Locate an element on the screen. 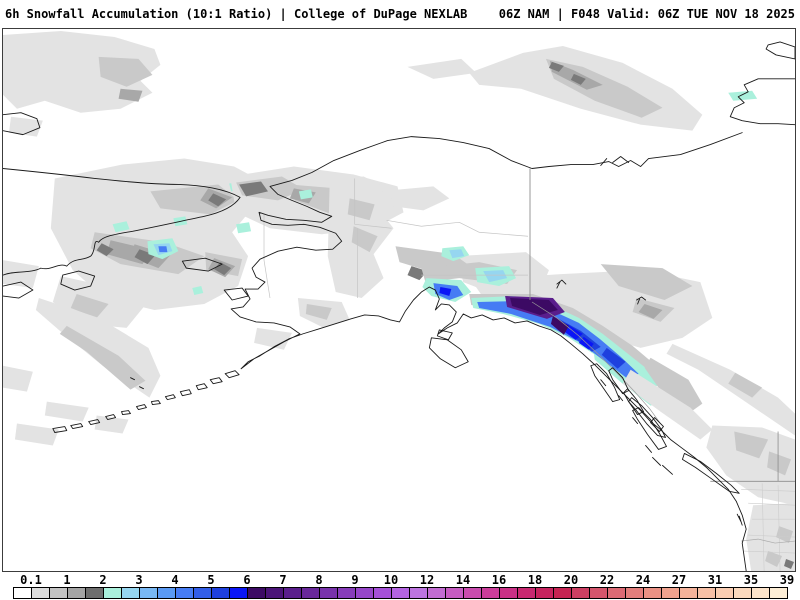 The image size is (800, 600). legend-tick-label: 27 is located at coordinates (679, 580).